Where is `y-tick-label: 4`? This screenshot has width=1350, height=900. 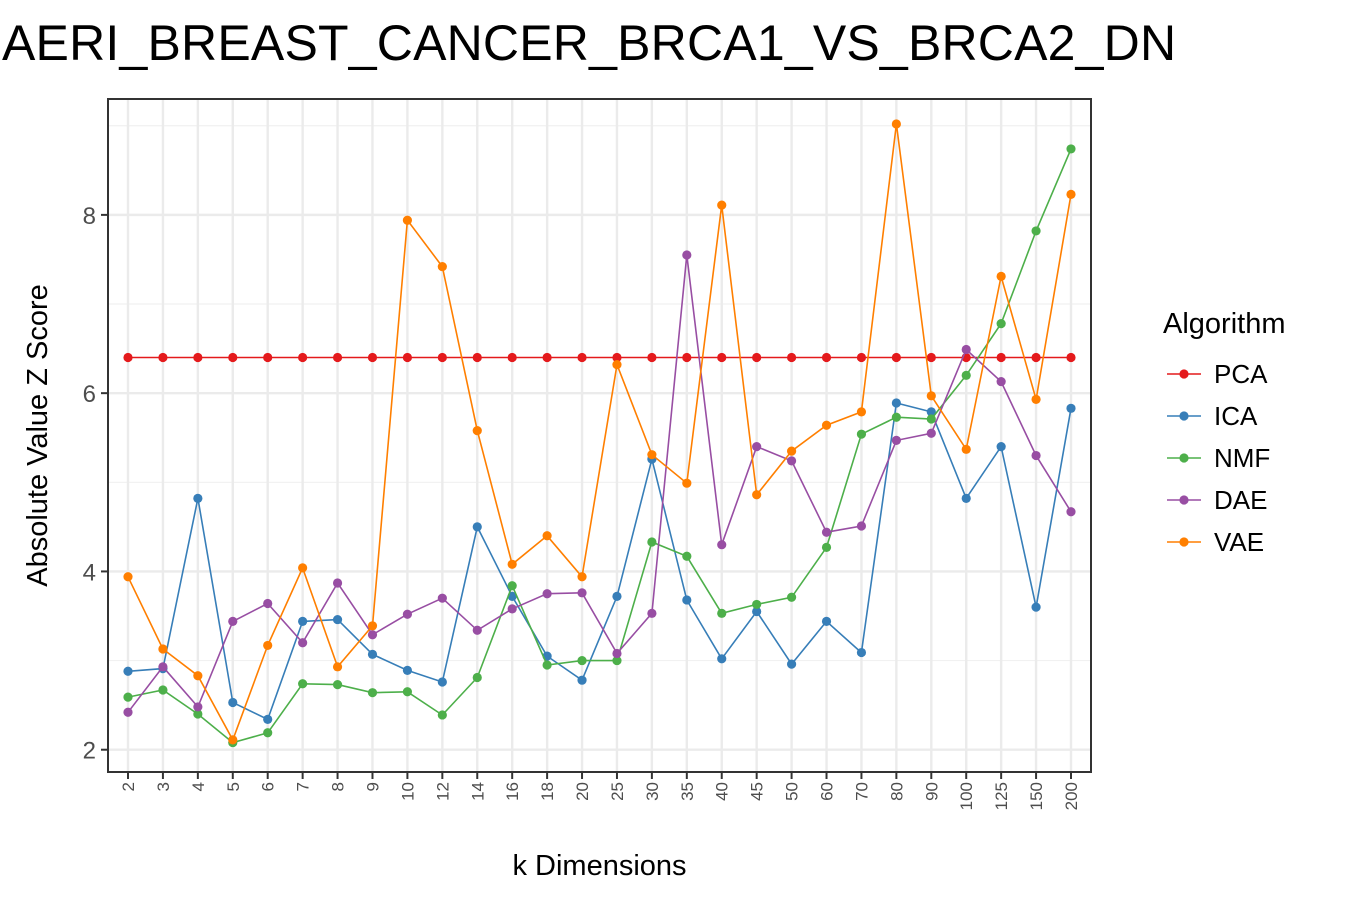
y-tick-label: 4 is located at coordinates (89, 572).